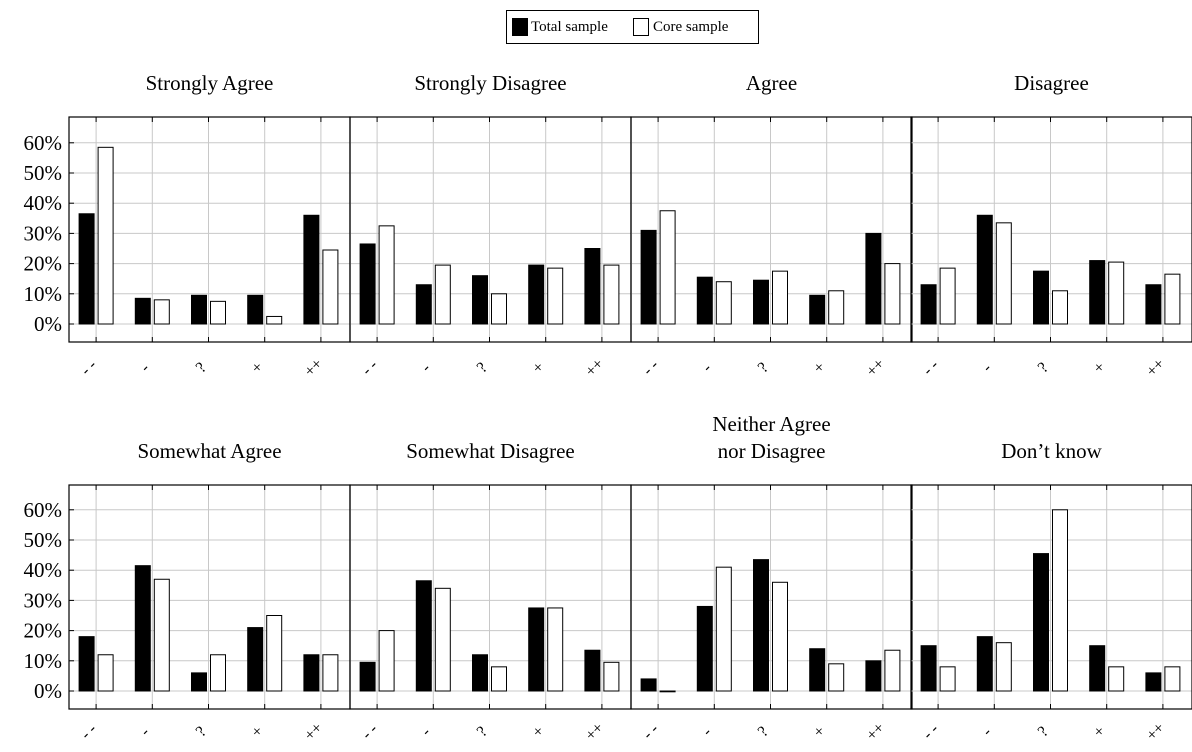 This screenshot has width=1192, height=752. I want to click on y-tick-label: 50%, so click(43, 540).